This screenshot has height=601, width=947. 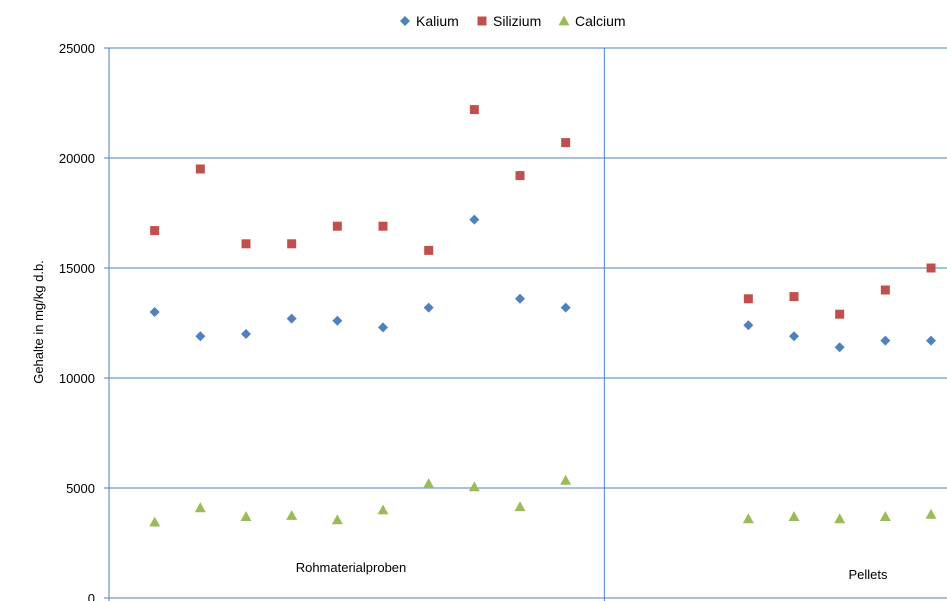 What do you see at coordinates (77, 48) in the screenshot?
I see `y-tick-label-5: 25000` at bounding box center [77, 48].